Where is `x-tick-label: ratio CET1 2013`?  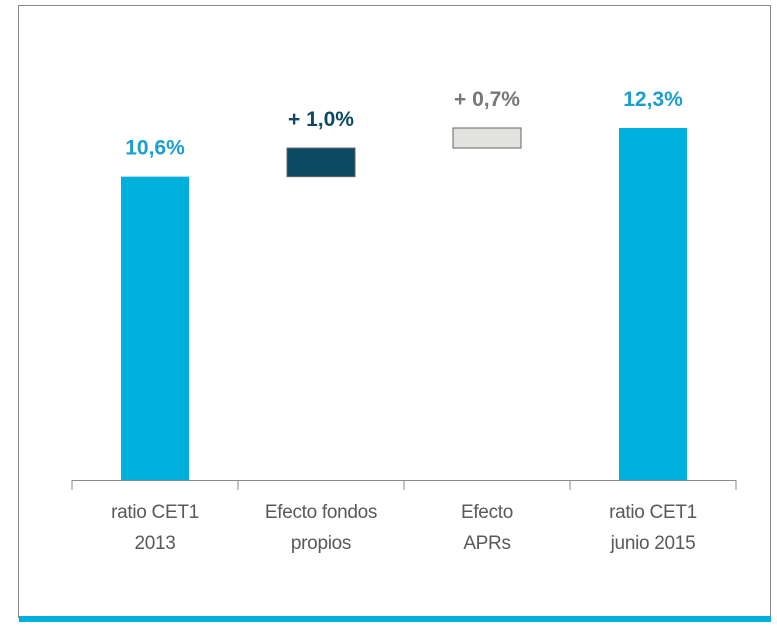
x-tick-label: ratio CET1 2013 is located at coordinates (155, 528).